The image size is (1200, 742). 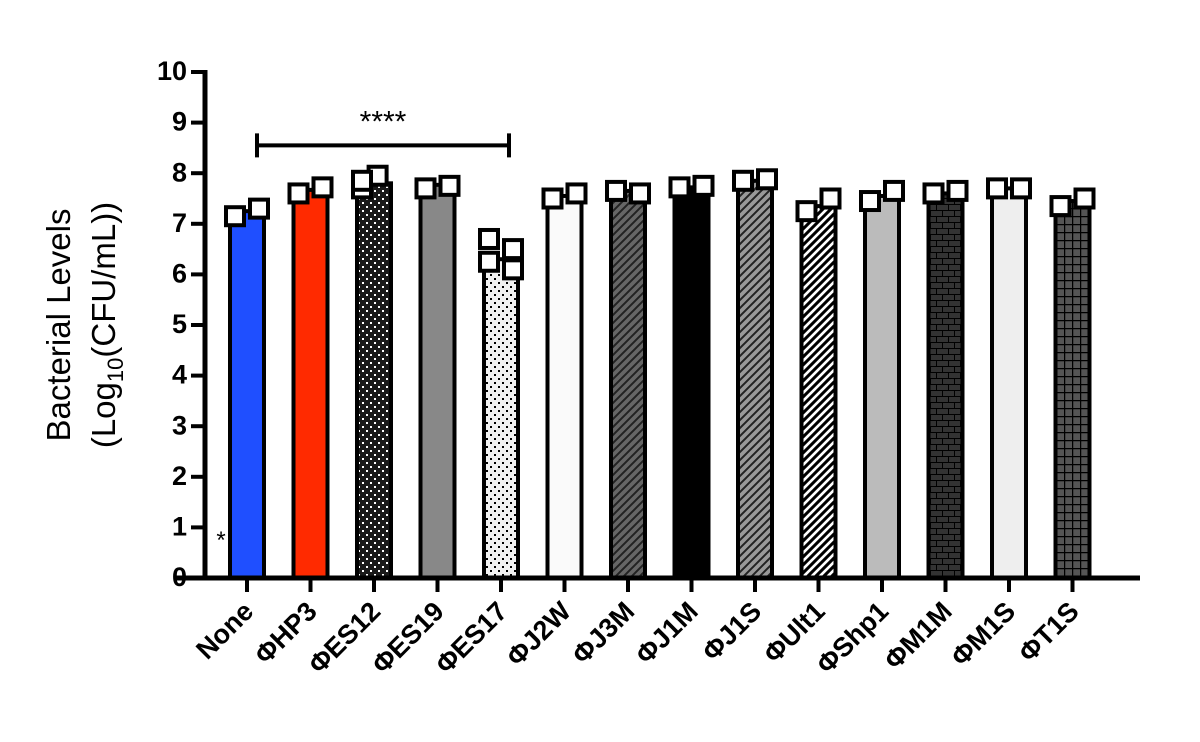 I want to click on significance-label: ****, so click(x=383, y=121).